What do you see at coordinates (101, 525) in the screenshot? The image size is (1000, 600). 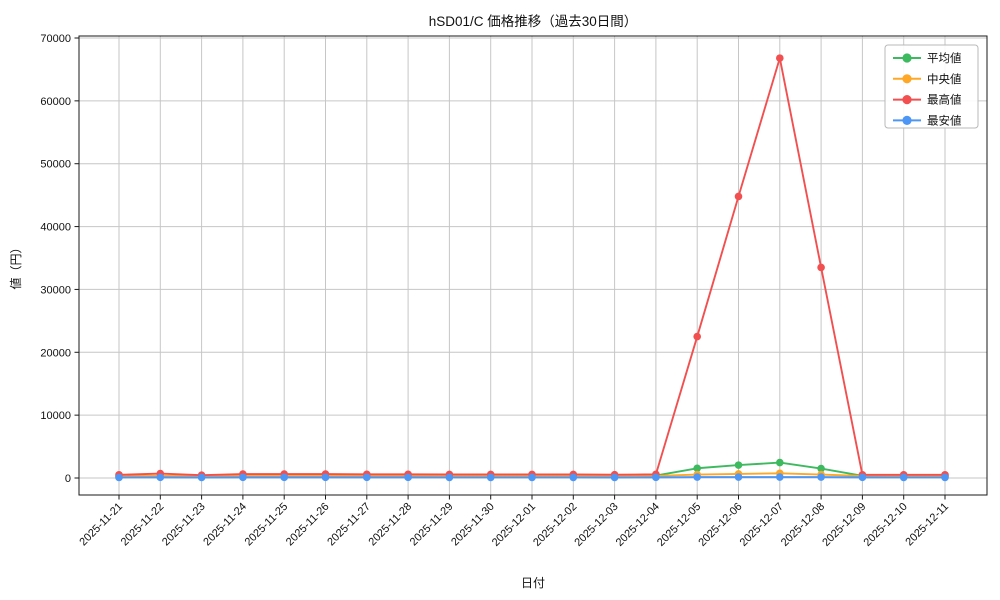 I see `x-tick-label: 2025-11-21` at bounding box center [101, 525].